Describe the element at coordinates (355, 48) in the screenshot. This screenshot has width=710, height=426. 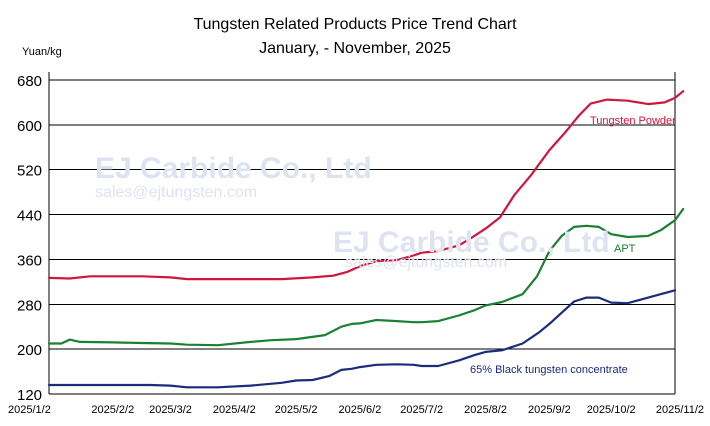
I see `chart-subtitle: January, - November, 2025` at that location.